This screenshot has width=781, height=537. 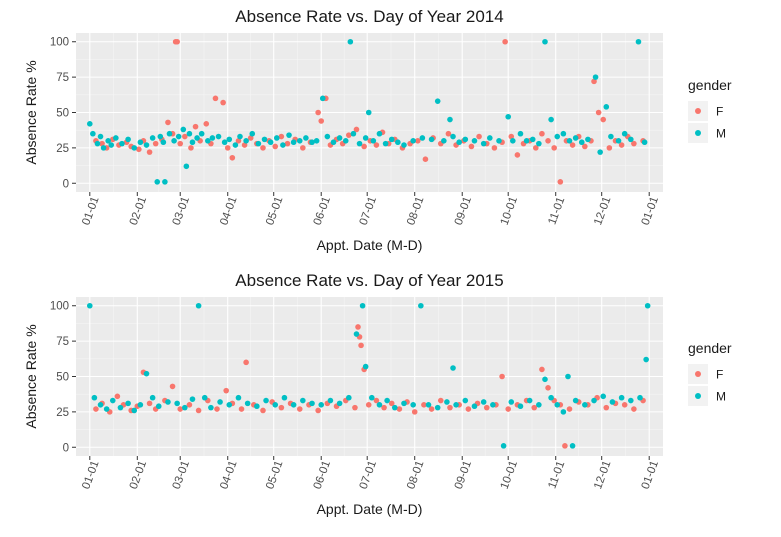 What do you see at coordinates (228, 211) in the screenshot?
I see `x-tick-label: 04-01` at bounding box center [228, 211].